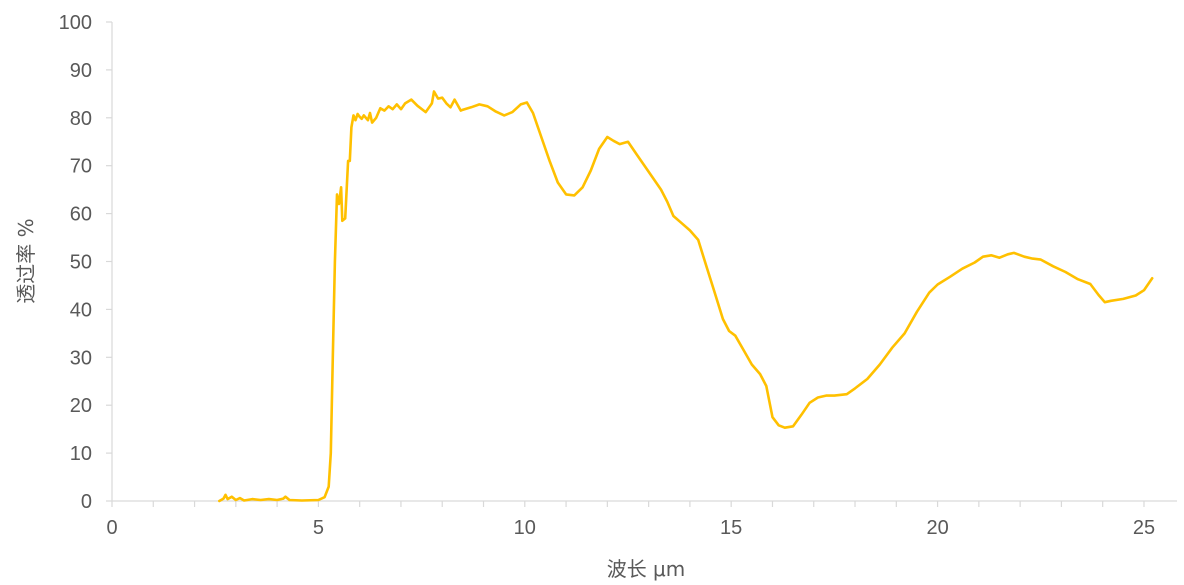 Image resolution: width=1184 pixels, height=585 pixels. I want to click on y-tick-label: 70, so click(81, 167).